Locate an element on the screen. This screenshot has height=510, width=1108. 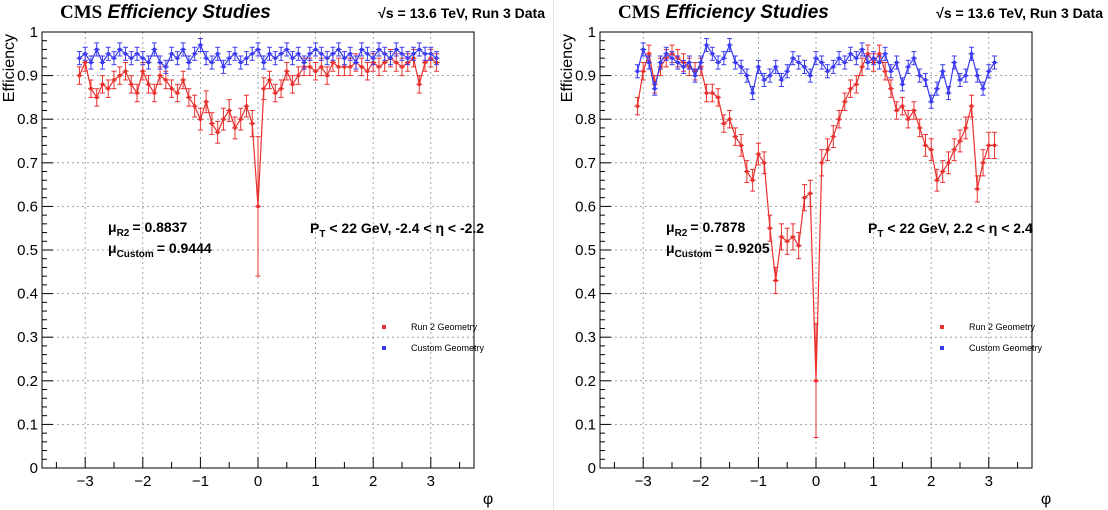
panel-divider is located at coordinates (553, 255).